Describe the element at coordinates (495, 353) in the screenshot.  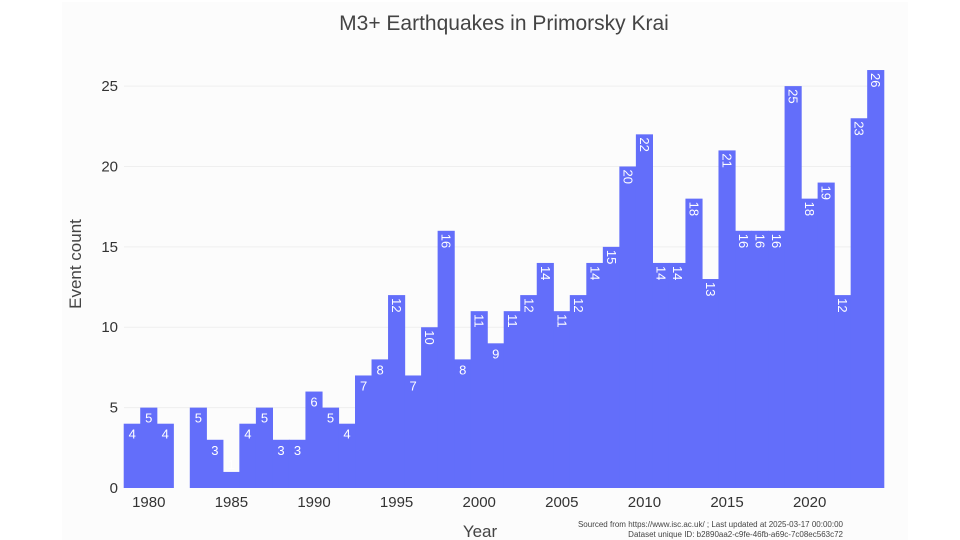
I see `bar-label: 9` at that location.